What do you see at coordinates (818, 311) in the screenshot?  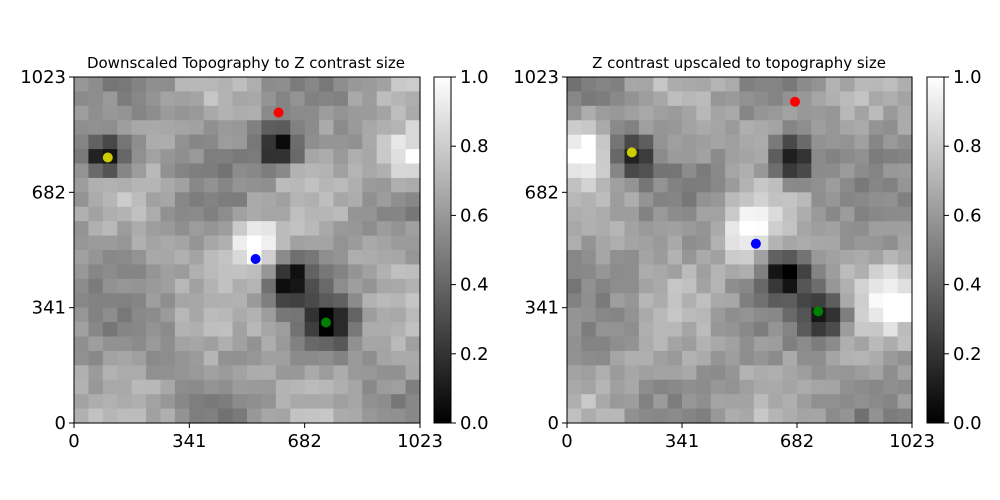 I see `marker-point` at bounding box center [818, 311].